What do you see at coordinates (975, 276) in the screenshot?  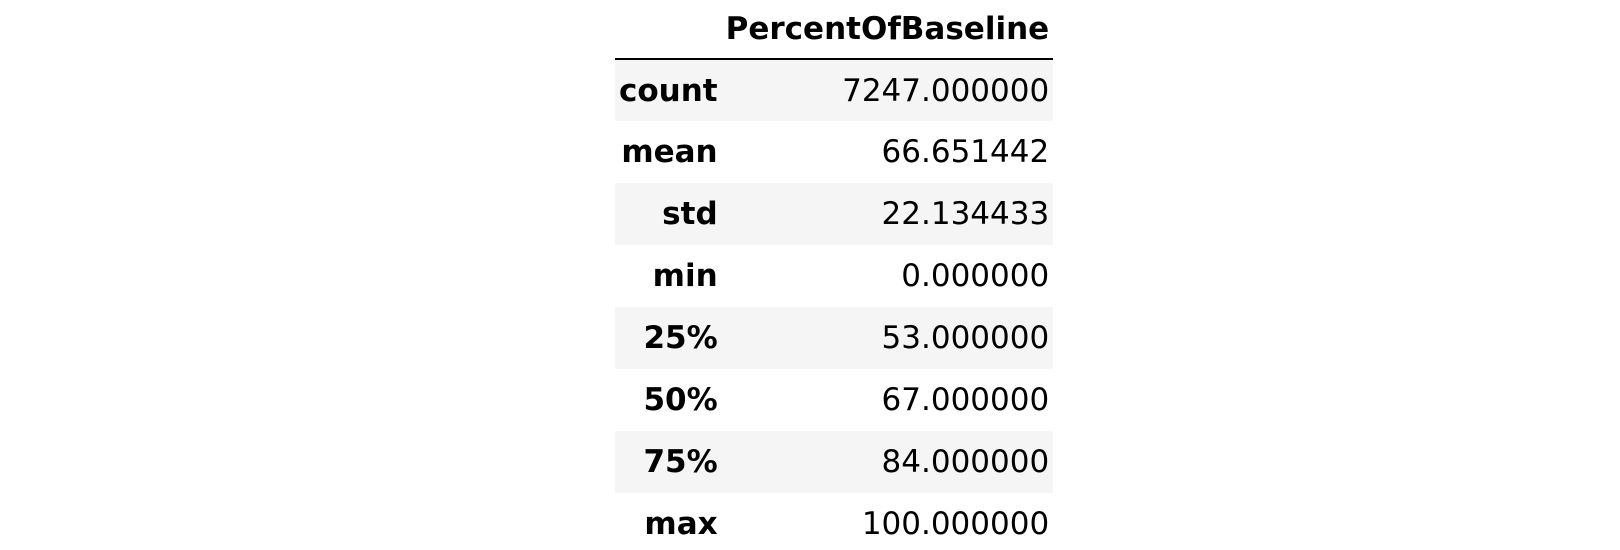 I see `row-value: 0.000000` at bounding box center [975, 276].